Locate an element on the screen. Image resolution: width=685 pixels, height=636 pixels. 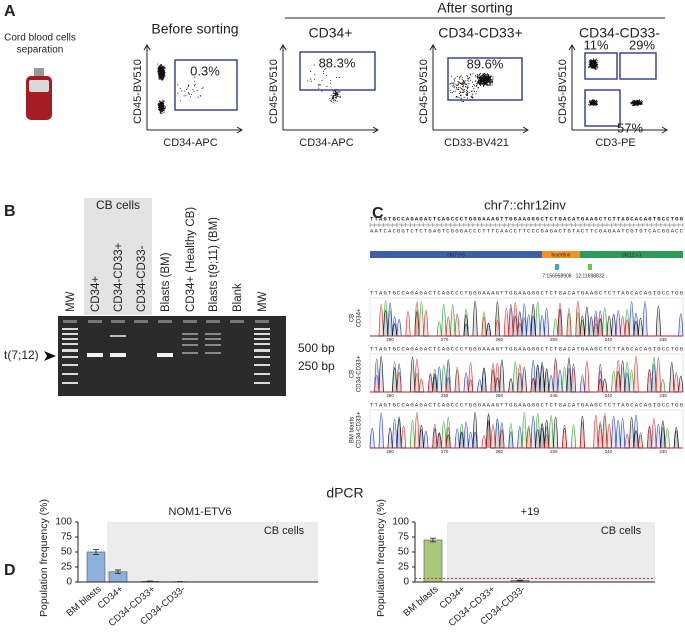
after-title: After sorting is located at coordinates (474, 8).